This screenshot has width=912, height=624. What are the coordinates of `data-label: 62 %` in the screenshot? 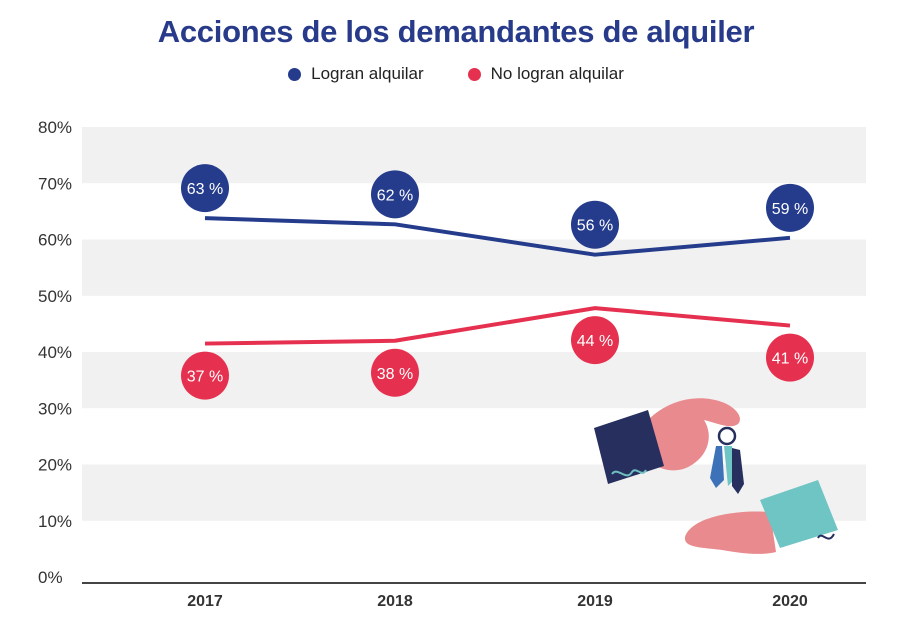 It's located at (395, 195).